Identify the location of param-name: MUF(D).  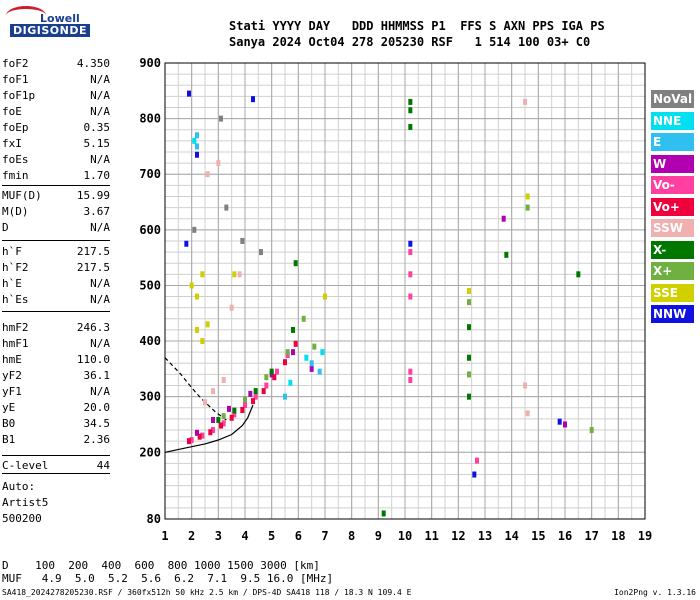
(22, 195).